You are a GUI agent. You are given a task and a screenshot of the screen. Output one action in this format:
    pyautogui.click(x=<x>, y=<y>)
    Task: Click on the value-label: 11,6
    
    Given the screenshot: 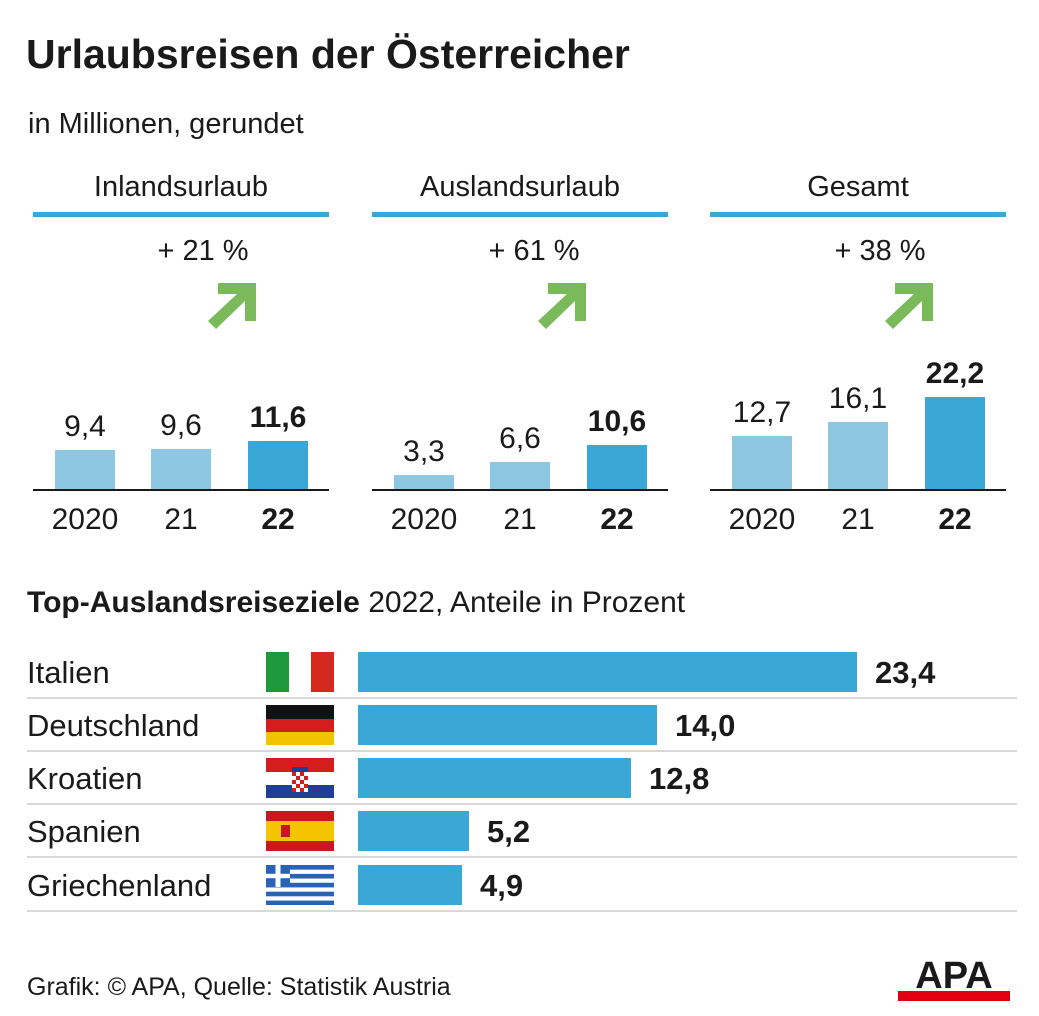 What is the action you would take?
    pyautogui.click(x=278, y=417)
    